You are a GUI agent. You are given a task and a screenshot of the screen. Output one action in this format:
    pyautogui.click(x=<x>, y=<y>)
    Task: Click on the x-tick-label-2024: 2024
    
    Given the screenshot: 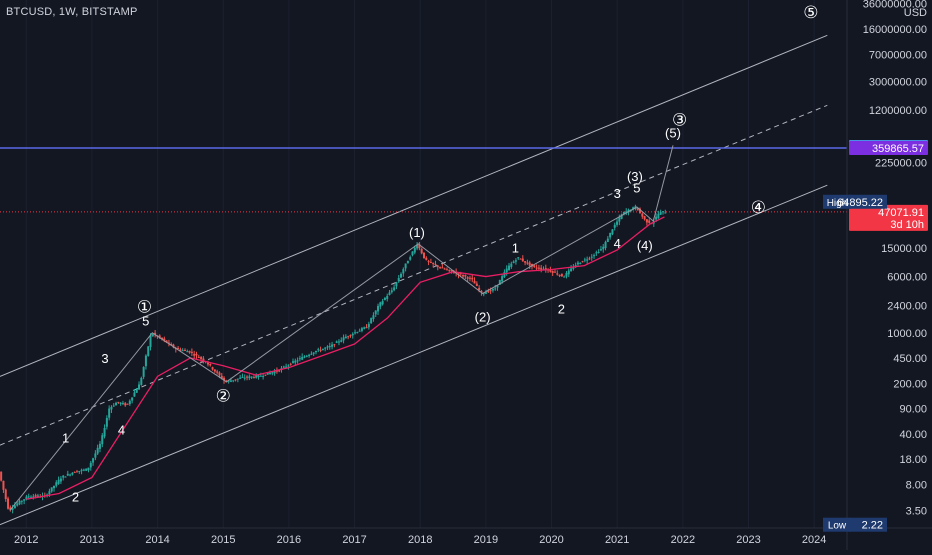 What is the action you would take?
    pyautogui.click(x=814, y=540)
    